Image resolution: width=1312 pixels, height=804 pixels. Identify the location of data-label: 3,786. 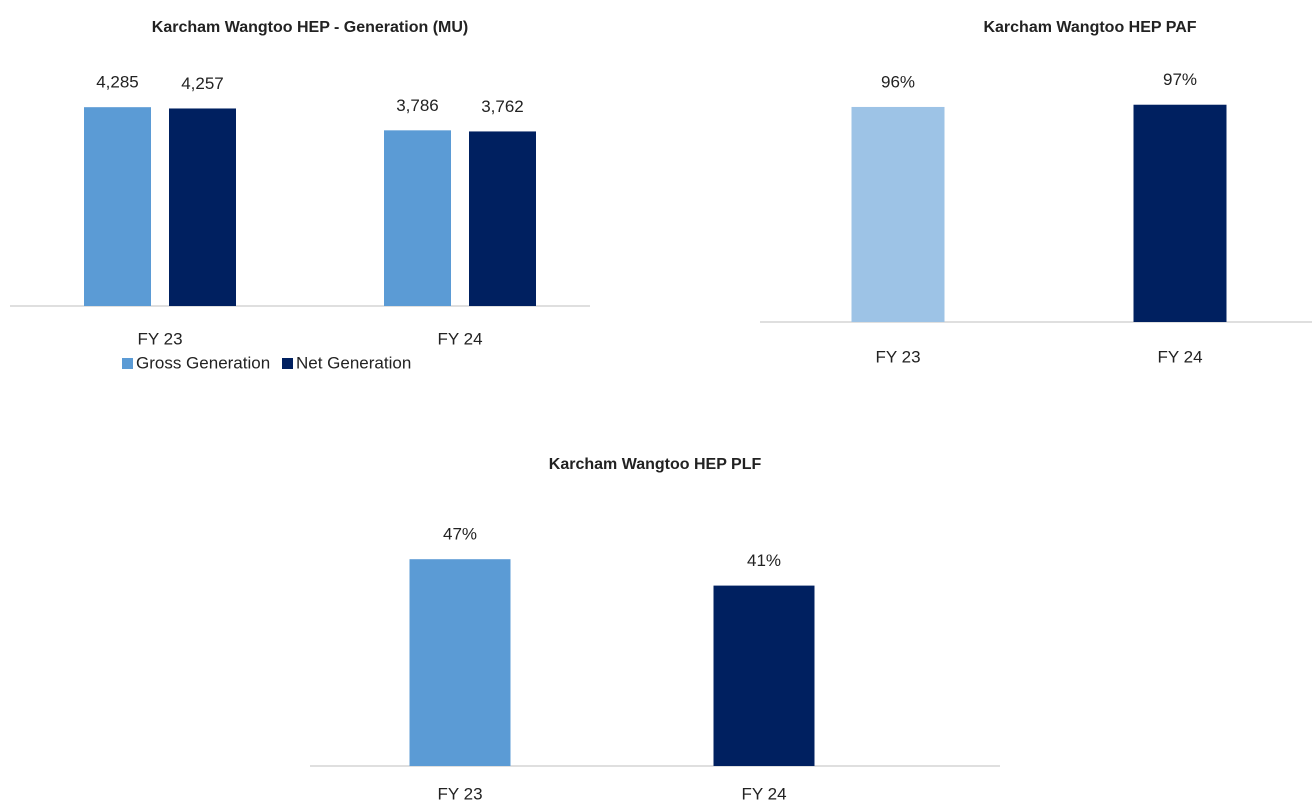
(417, 105).